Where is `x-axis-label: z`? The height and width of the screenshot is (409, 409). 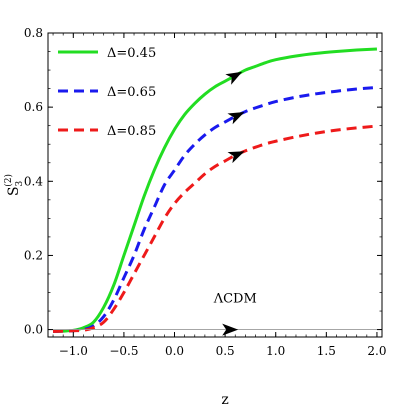
x-axis-label: z is located at coordinates (224, 400).